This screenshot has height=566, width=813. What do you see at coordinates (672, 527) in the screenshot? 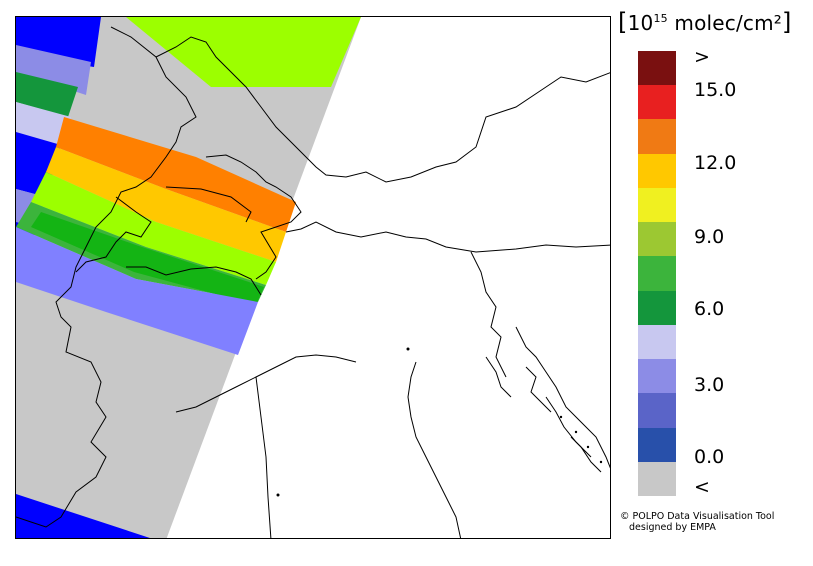
I see `credit-line: designed by EMPA` at bounding box center [672, 527].